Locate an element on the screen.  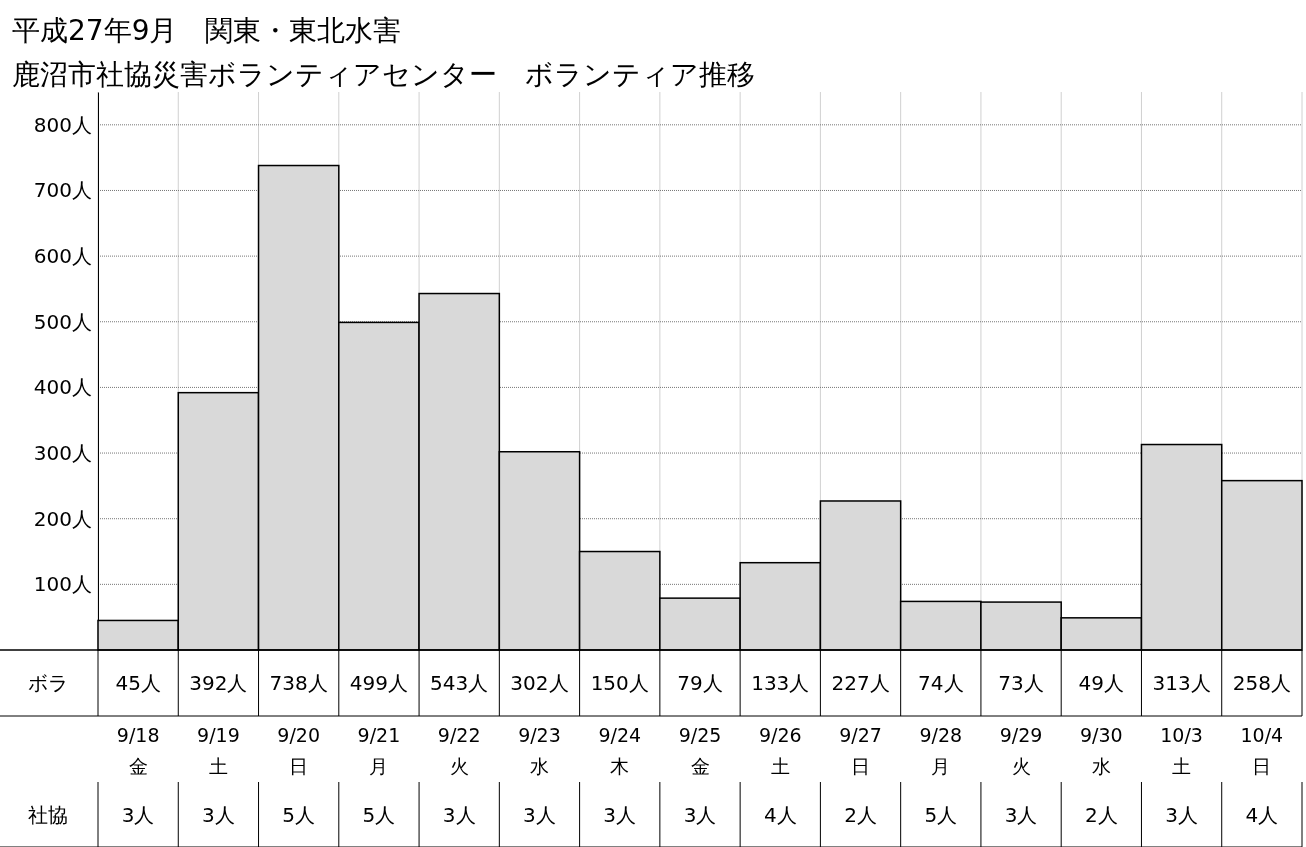
x-tick-label: 9/21 月 is located at coordinates (379, 750).